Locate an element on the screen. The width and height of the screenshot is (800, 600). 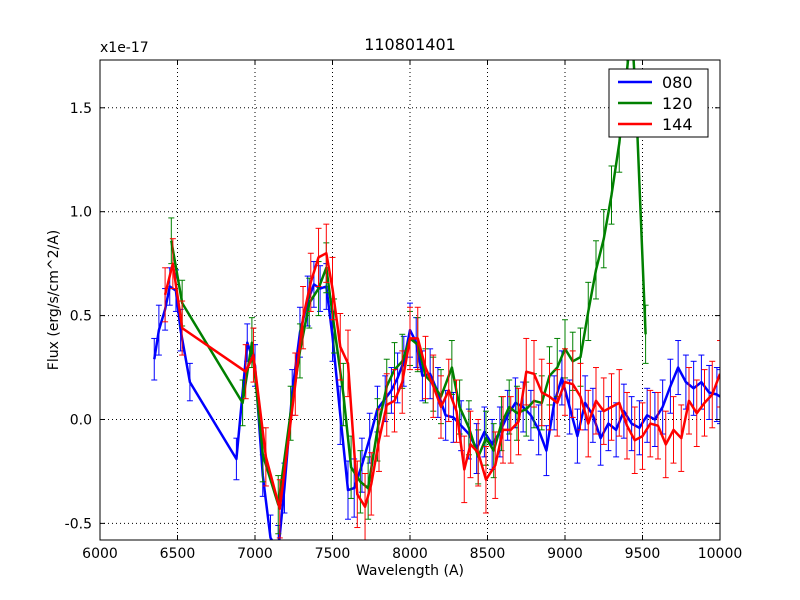
x-tick-label: 6000 is located at coordinates (100, 554).